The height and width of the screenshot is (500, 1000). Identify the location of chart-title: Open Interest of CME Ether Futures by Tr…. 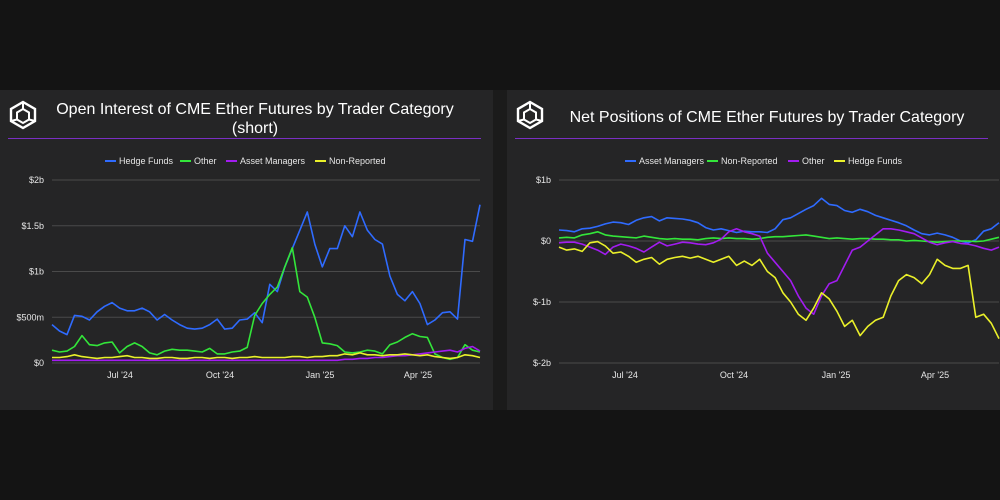
(255, 119).